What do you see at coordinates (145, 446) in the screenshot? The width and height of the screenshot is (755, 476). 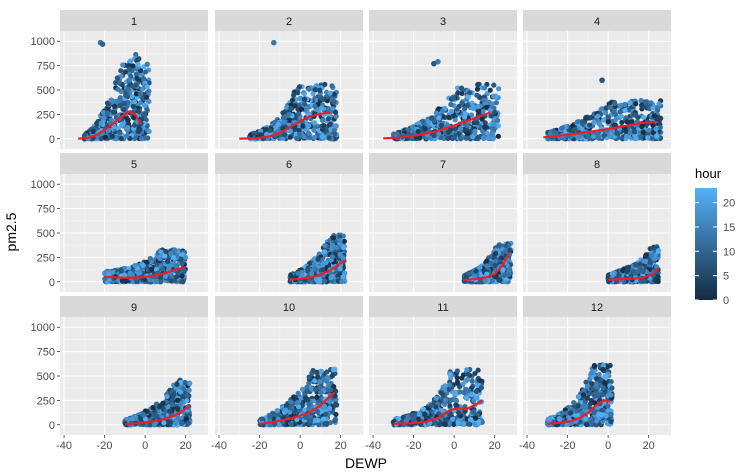 I see `x-tick-label: 0` at bounding box center [145, 446].